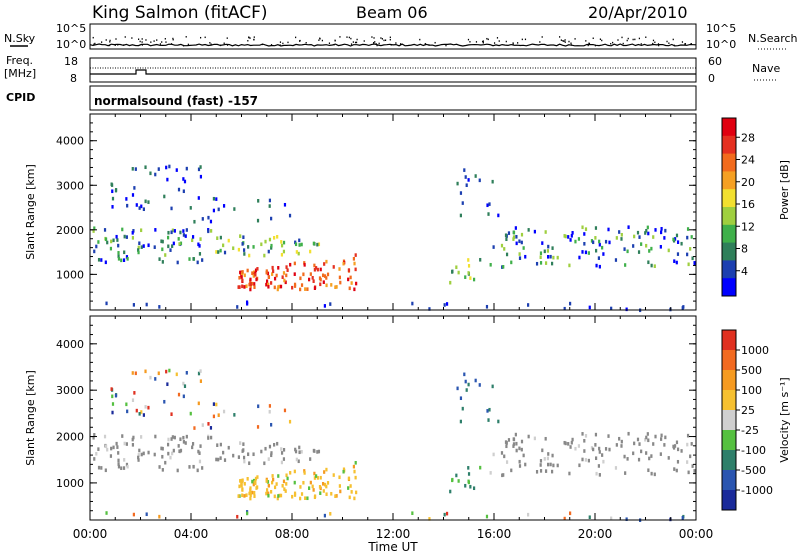 The image size is (800, 554). What do you see at coordinates (393, 41) in the screenshot?
I see `sky-noise-trace` at bounding box center [393, 41].